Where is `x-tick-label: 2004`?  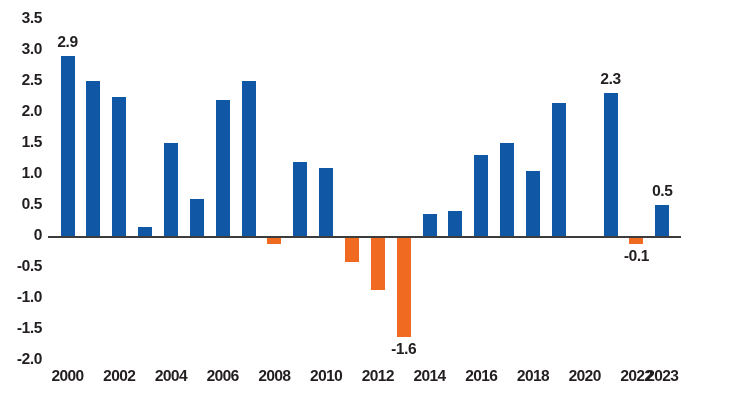
x-tick-label: 2004 is located at coordinates (171, 376).